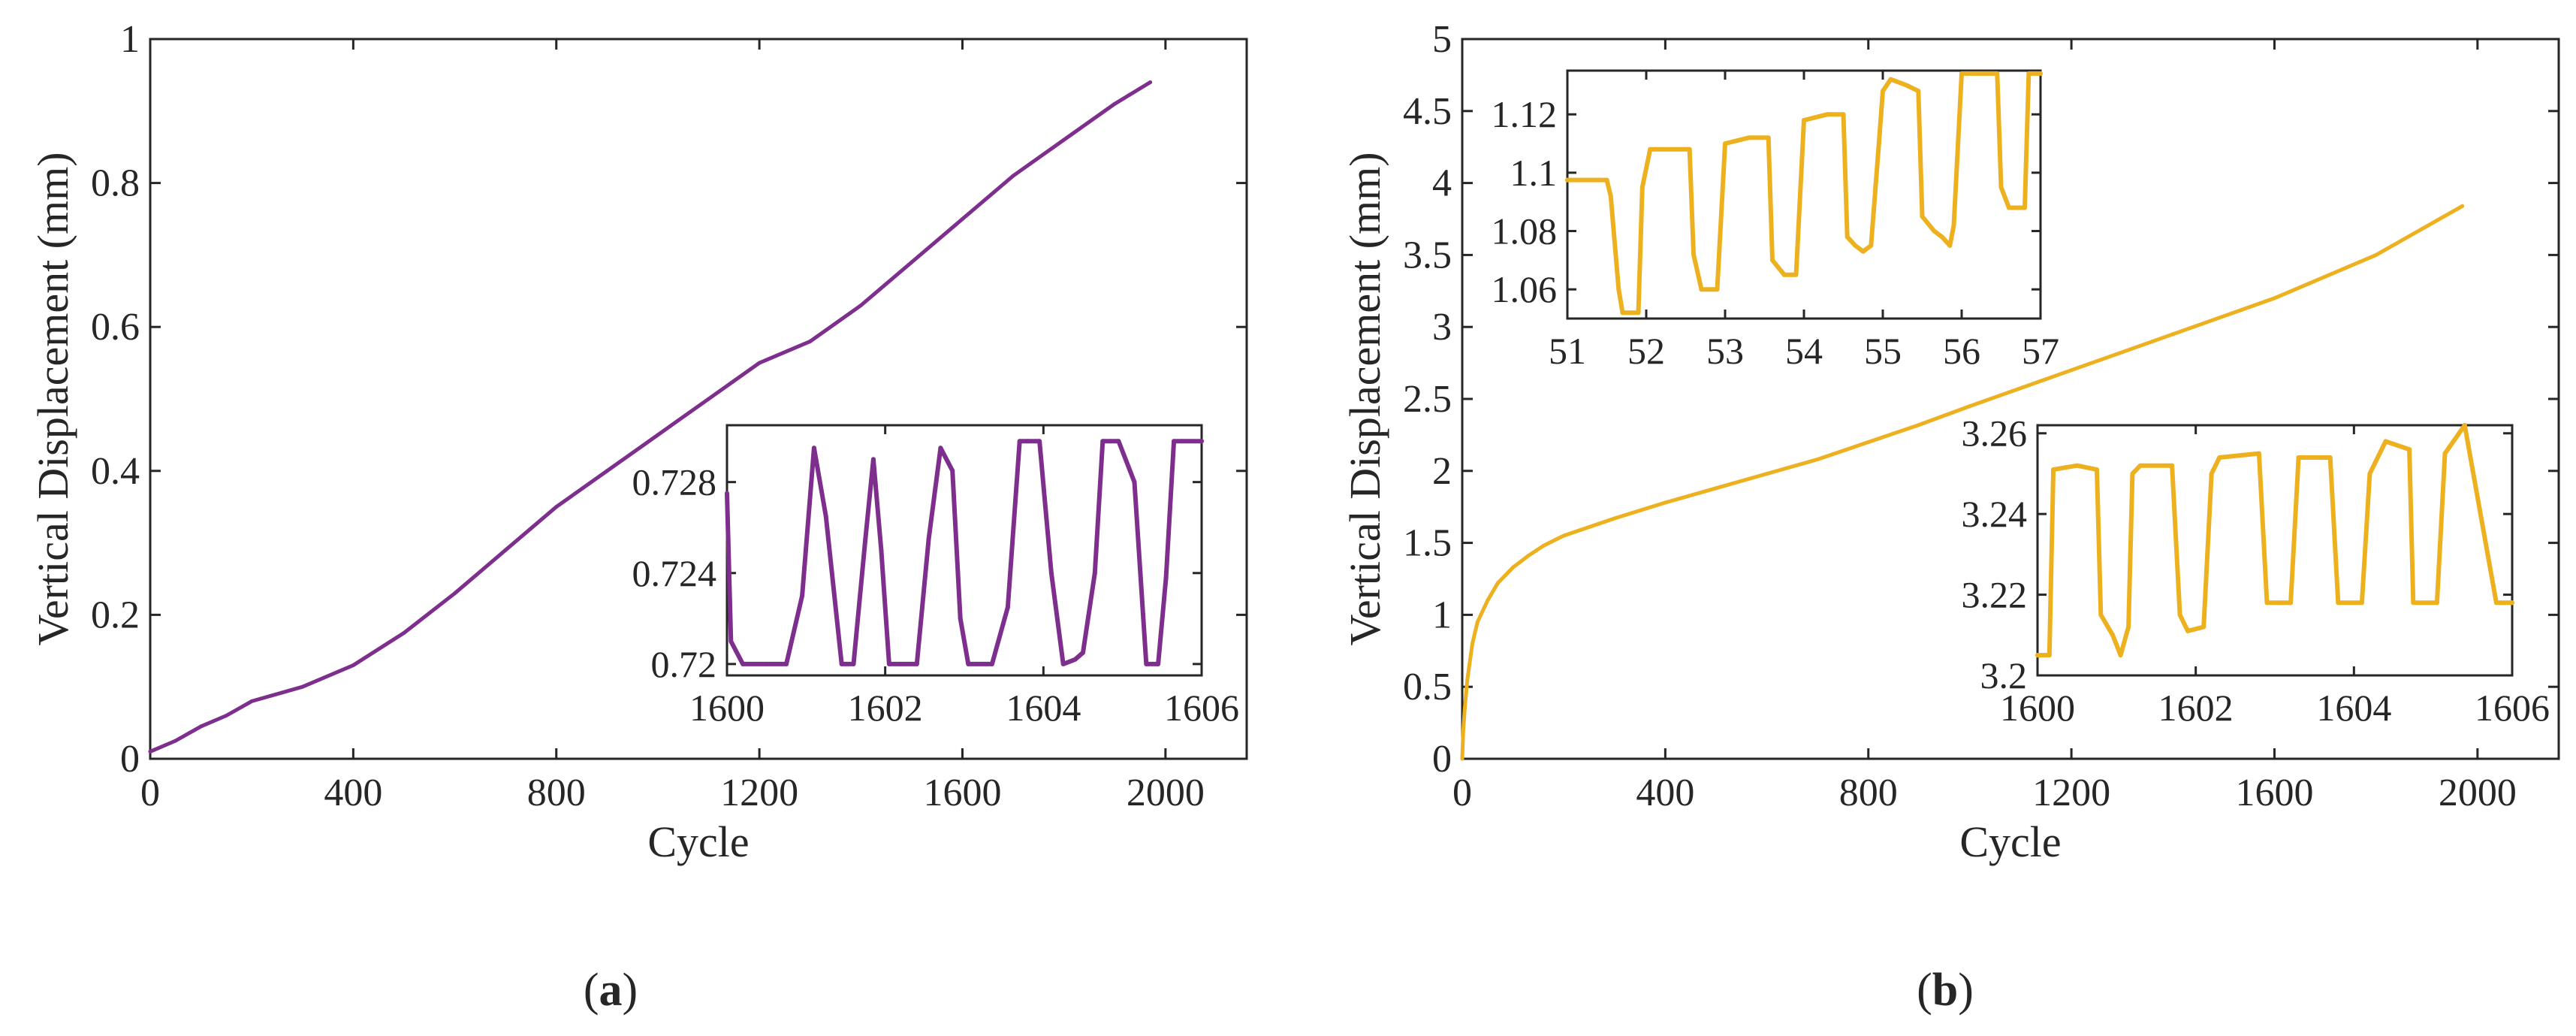  Describe the element at coordinates (1567, 351) in the screenshot. I see `panel-b-inset-top-x-tick-label: 51` at that location.